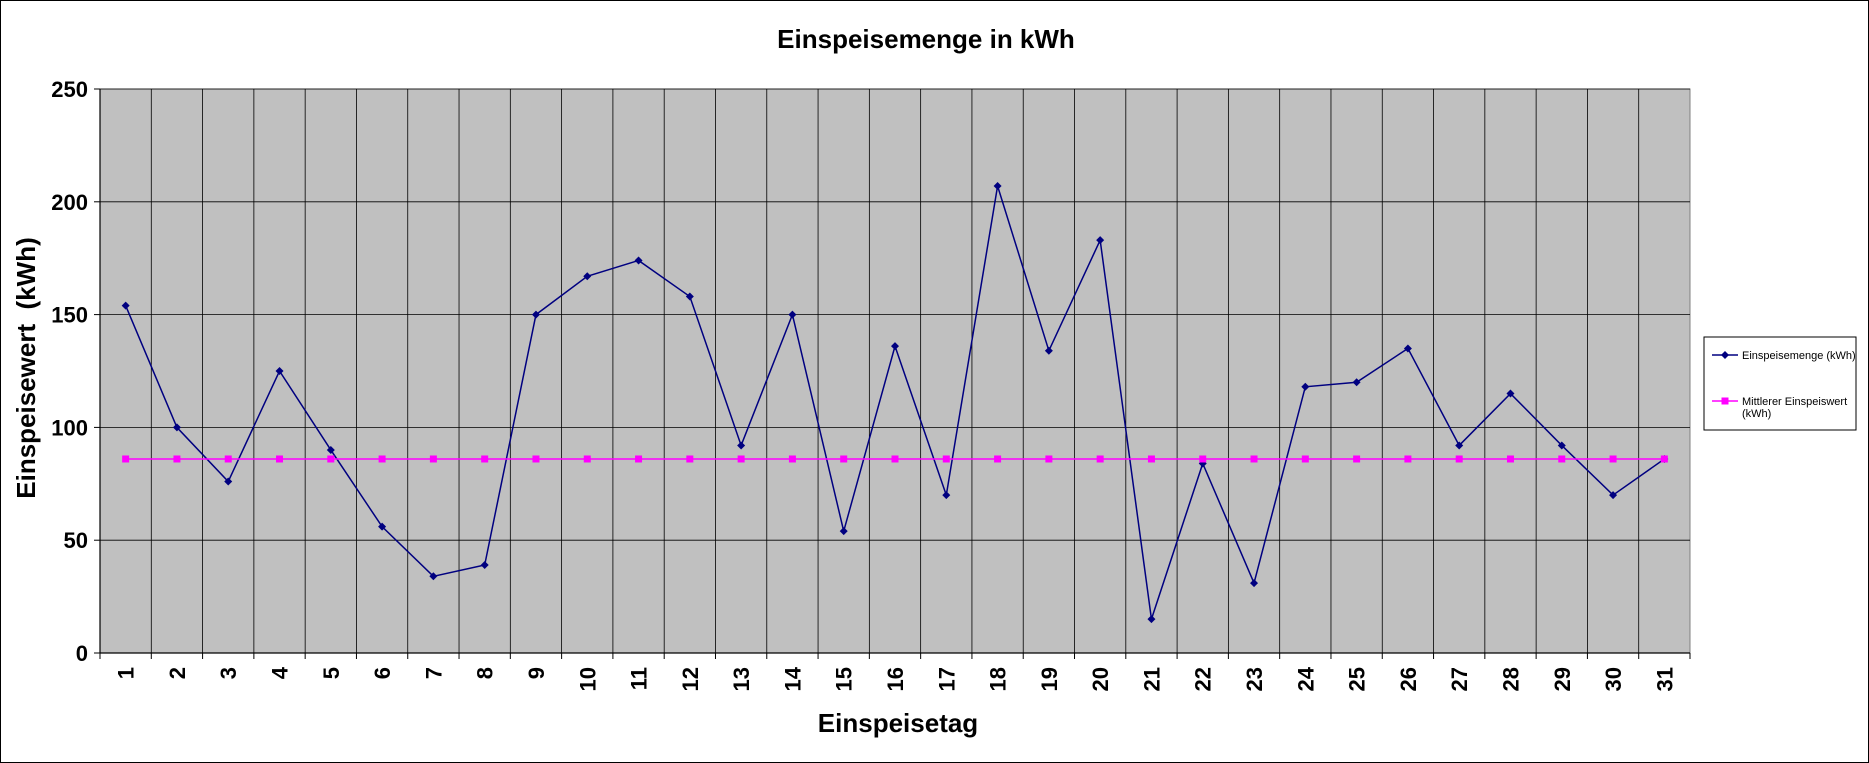 This screenshot has height=763, width=1869. I want to click on x-tick-label: 21, so click(1151, 679).